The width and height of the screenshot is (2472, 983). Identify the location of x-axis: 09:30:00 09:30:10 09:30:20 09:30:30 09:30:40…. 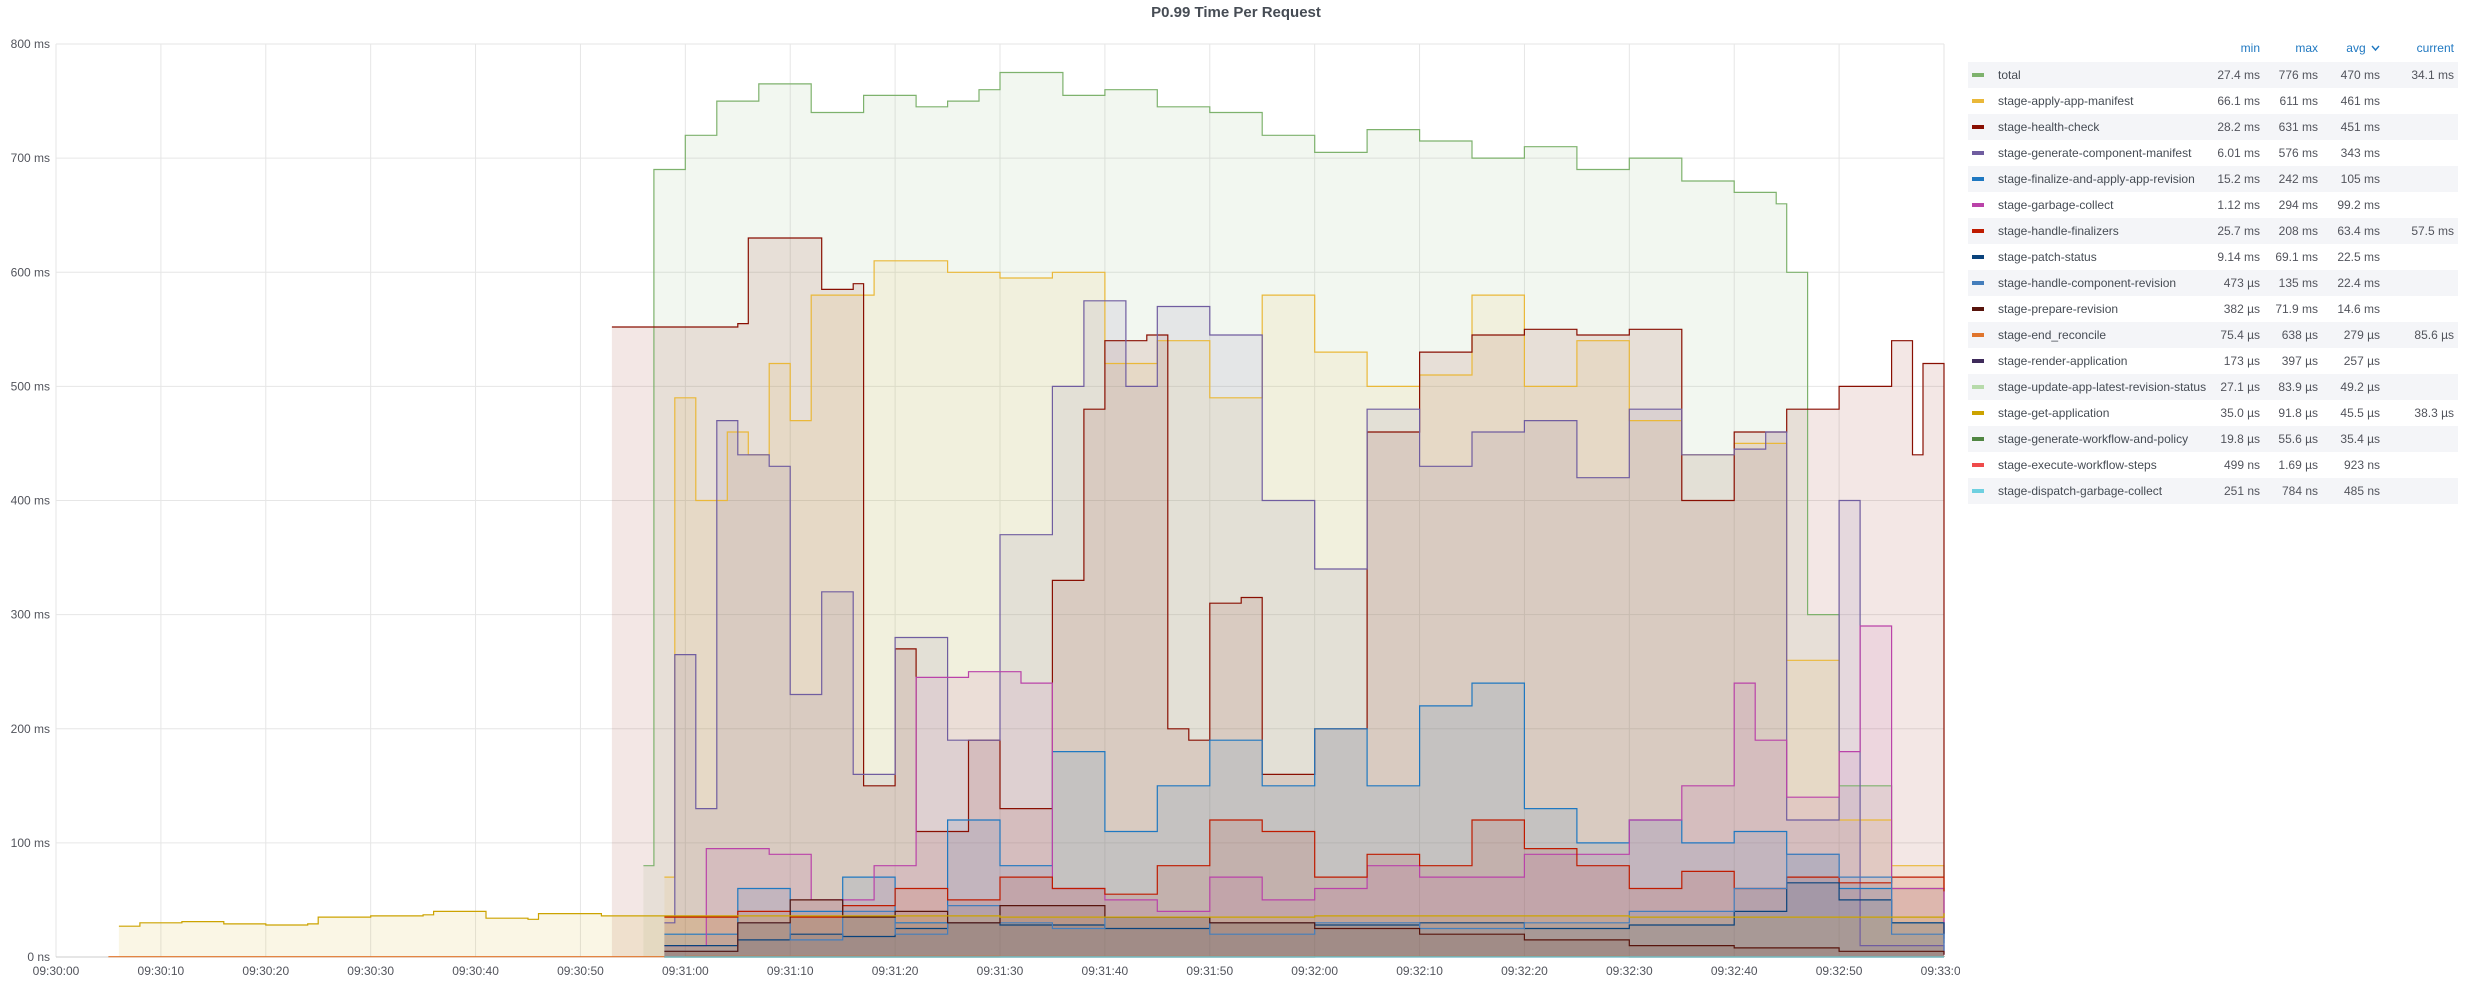
(996, 971).